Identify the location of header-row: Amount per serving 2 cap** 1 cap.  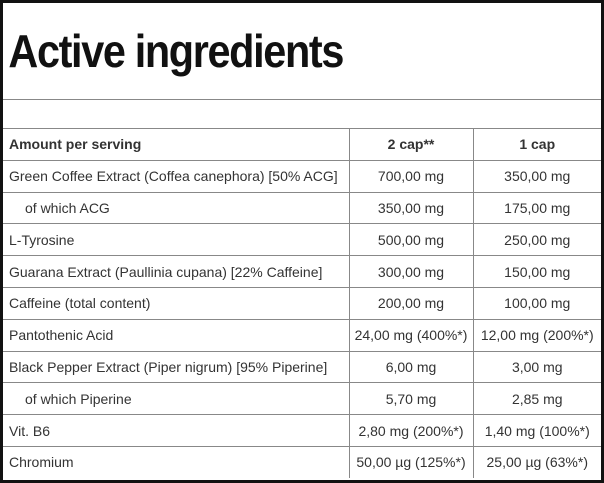
(302, 144).